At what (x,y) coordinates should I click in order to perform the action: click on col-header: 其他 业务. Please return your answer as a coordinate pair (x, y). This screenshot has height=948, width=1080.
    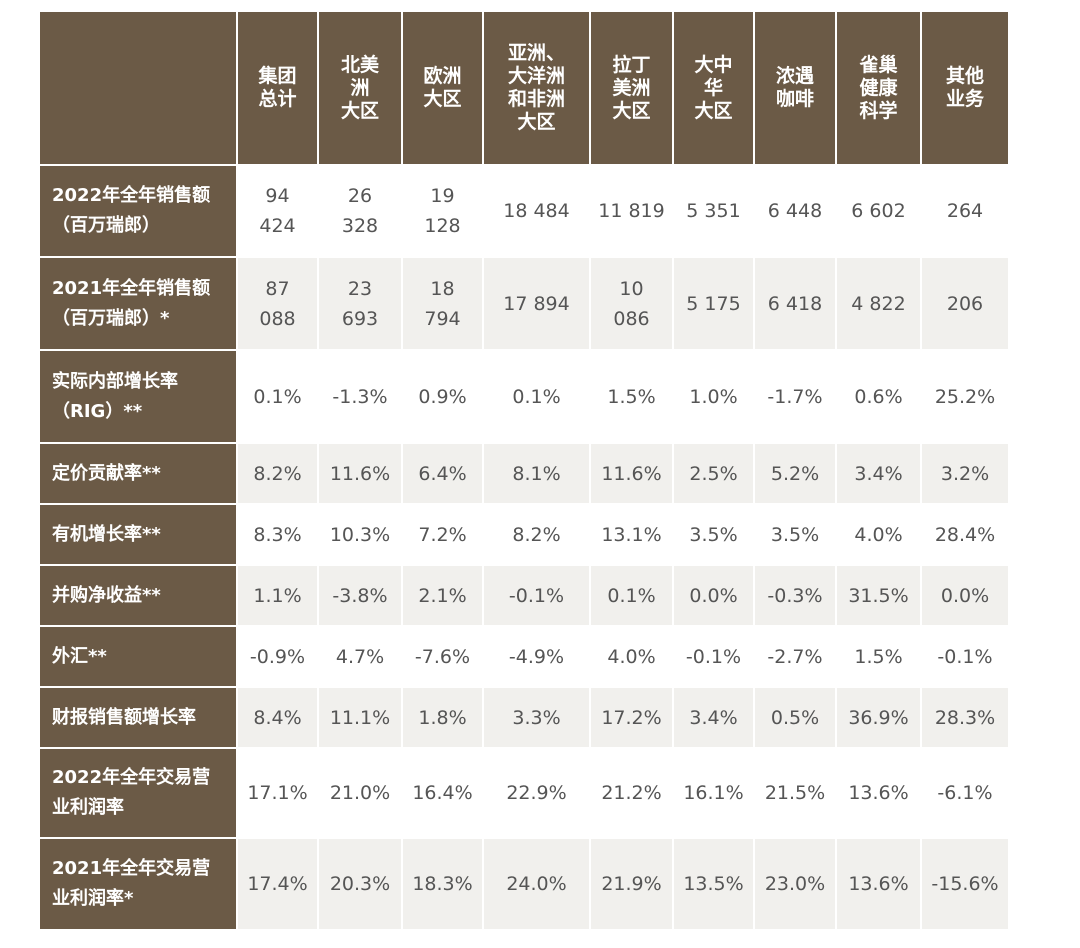
    Looking at the image, I should click on (965, 88).